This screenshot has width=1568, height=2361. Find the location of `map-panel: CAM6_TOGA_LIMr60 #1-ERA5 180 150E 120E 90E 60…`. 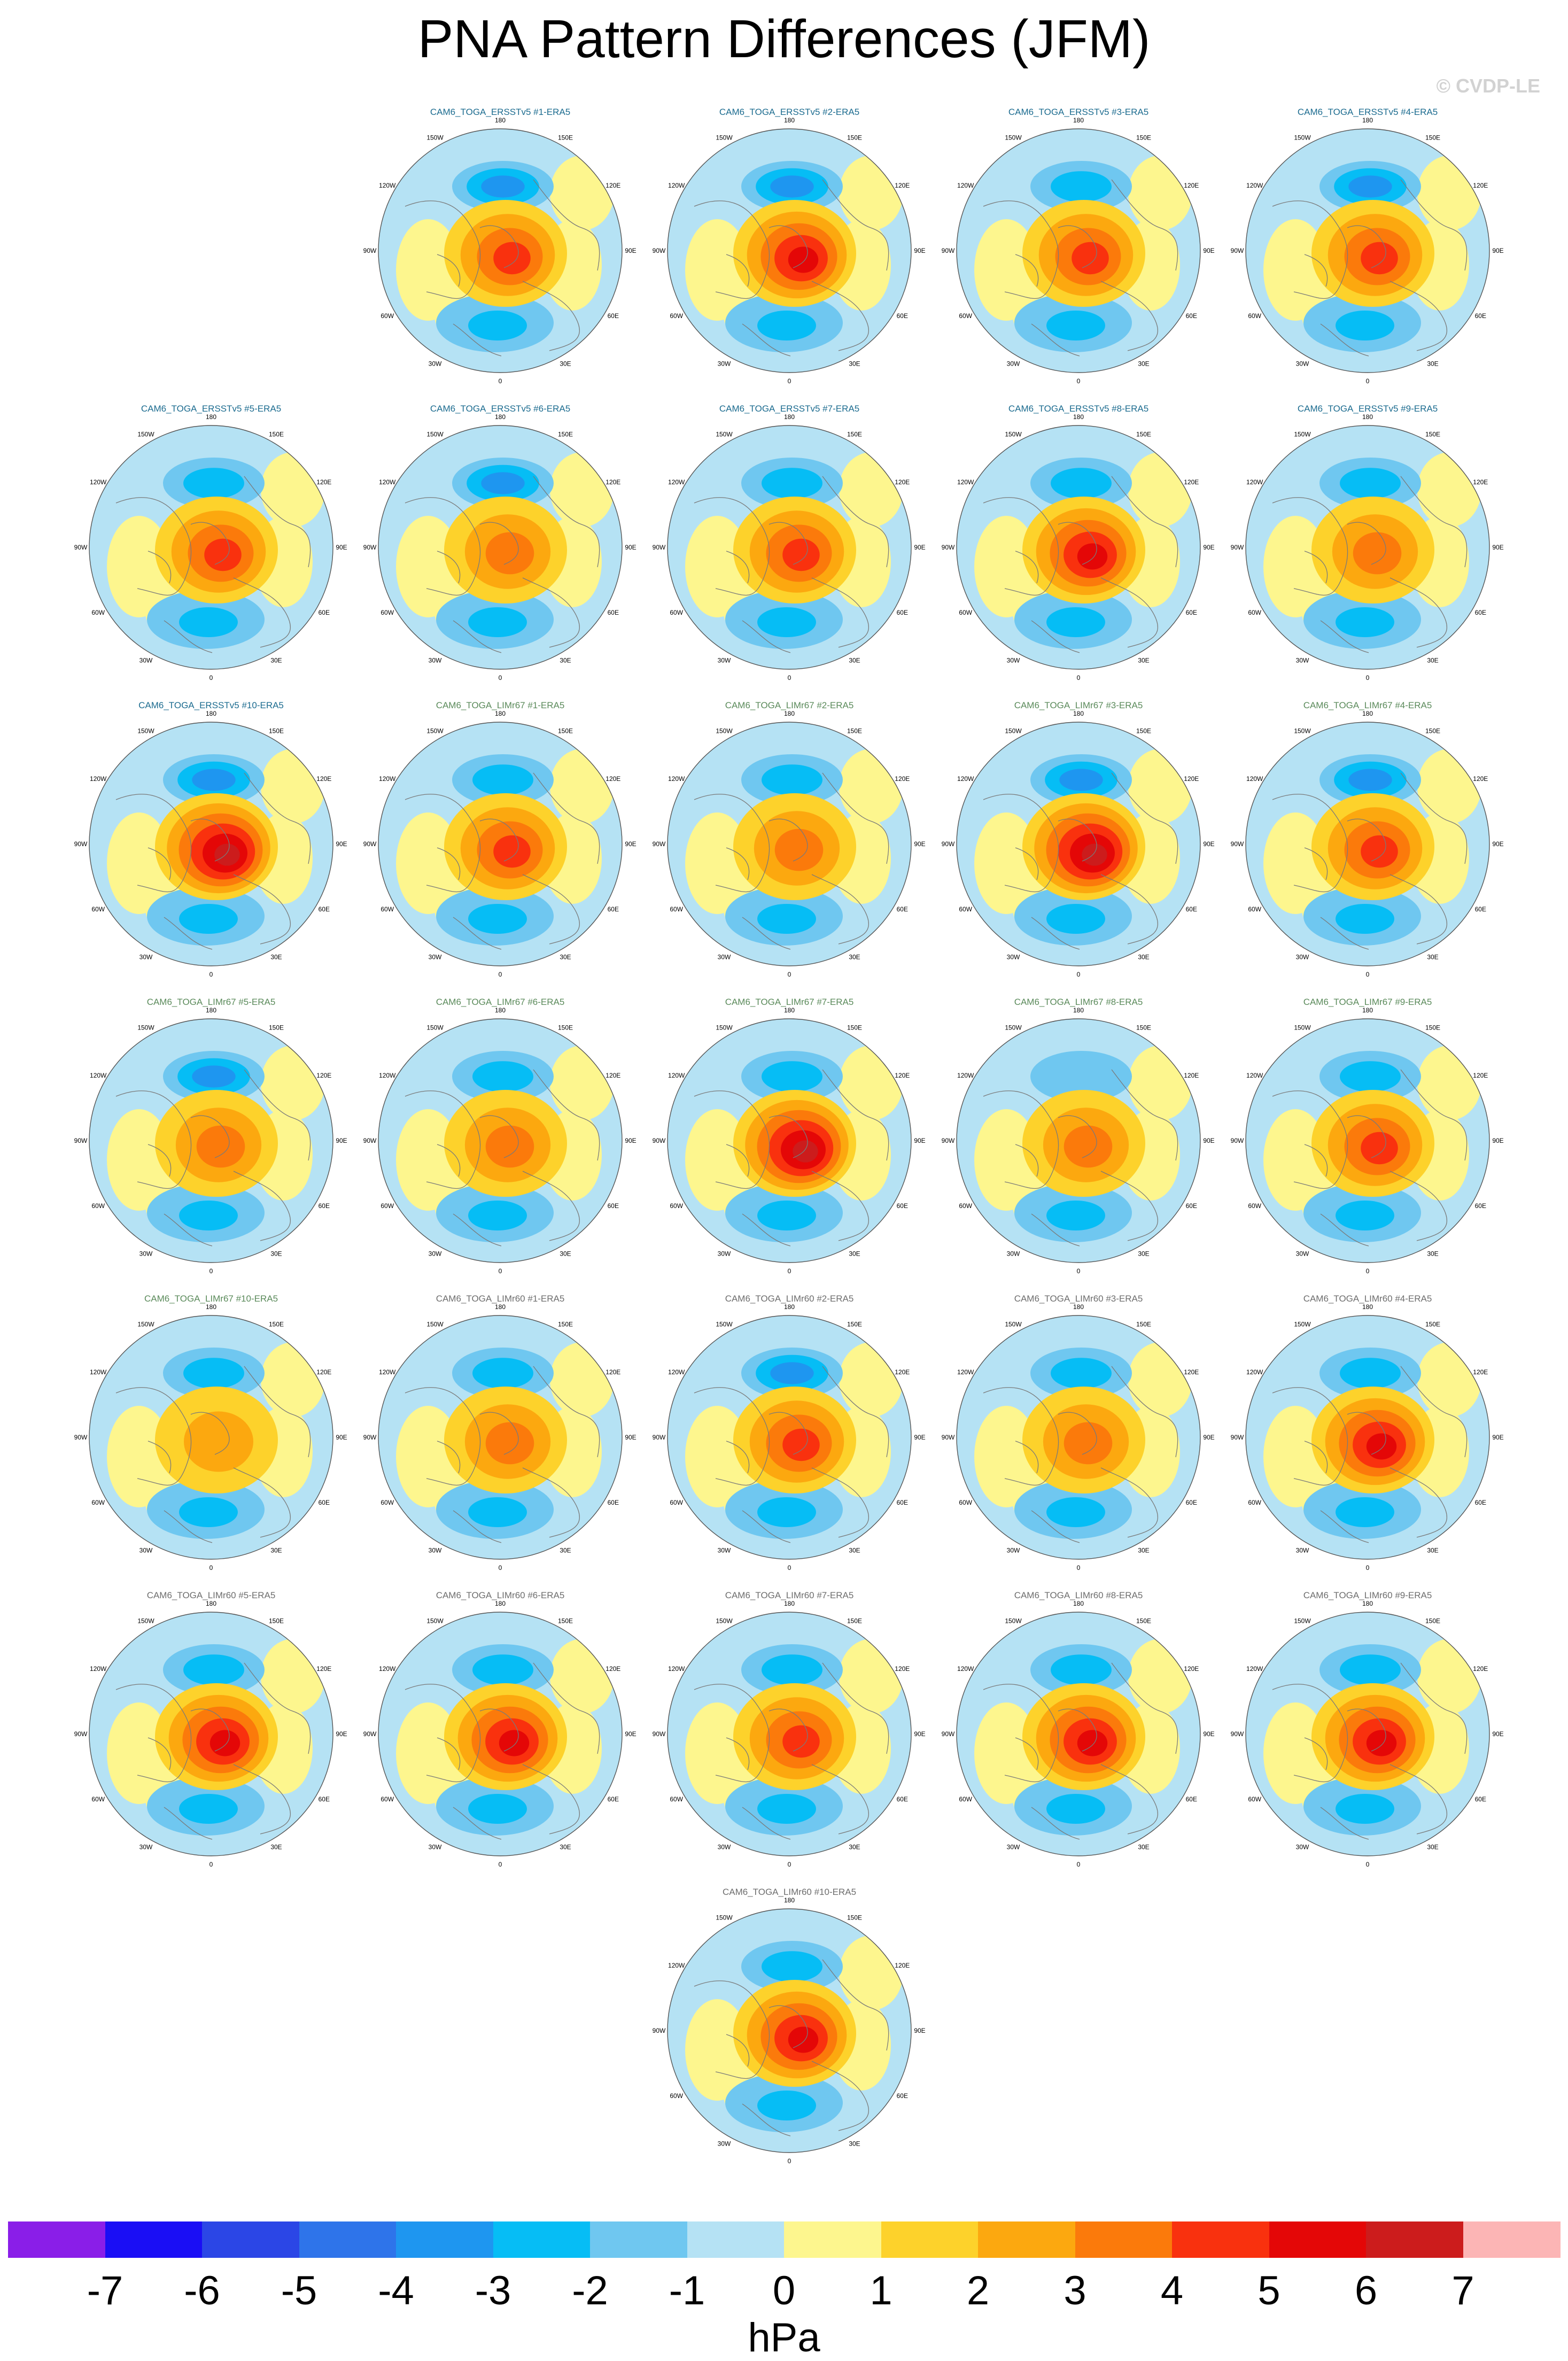

map-panel: CAM6_TOGA_LIMr60 #1-ERA5 180 150E 120E 90E 60… is located at coordinates (499, 1438).